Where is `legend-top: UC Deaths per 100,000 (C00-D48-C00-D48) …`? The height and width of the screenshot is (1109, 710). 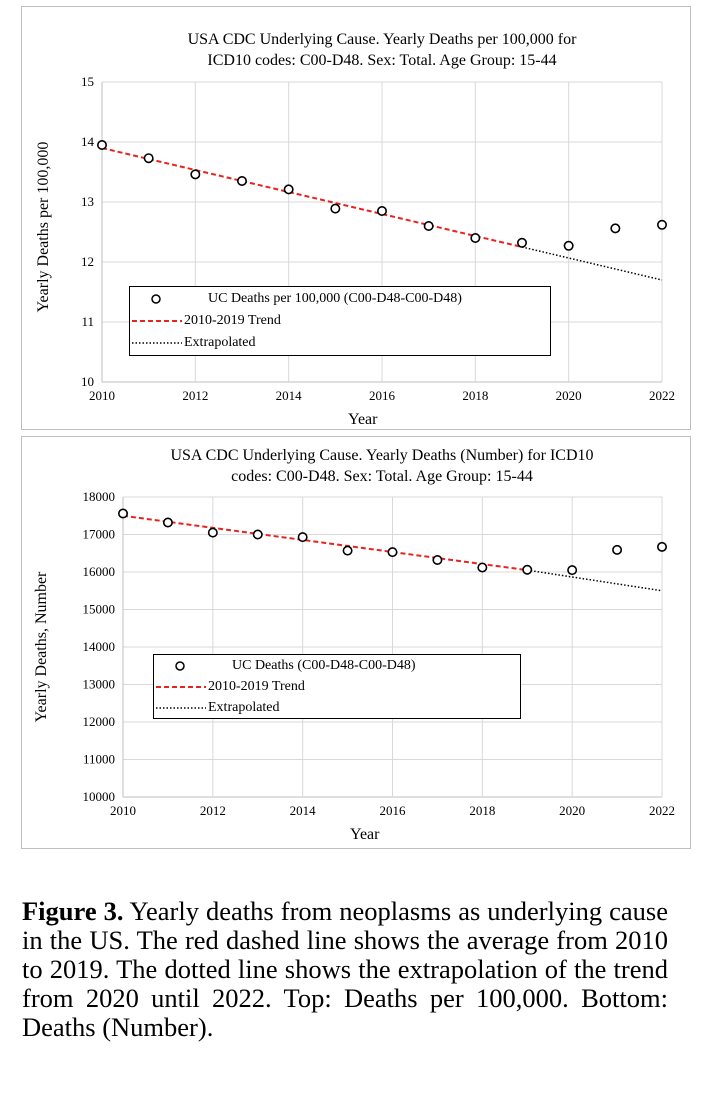
legend-top: UC Deaths per 100,000 (C00-D48-C00-D48) … is located at coordinates (340, 321).